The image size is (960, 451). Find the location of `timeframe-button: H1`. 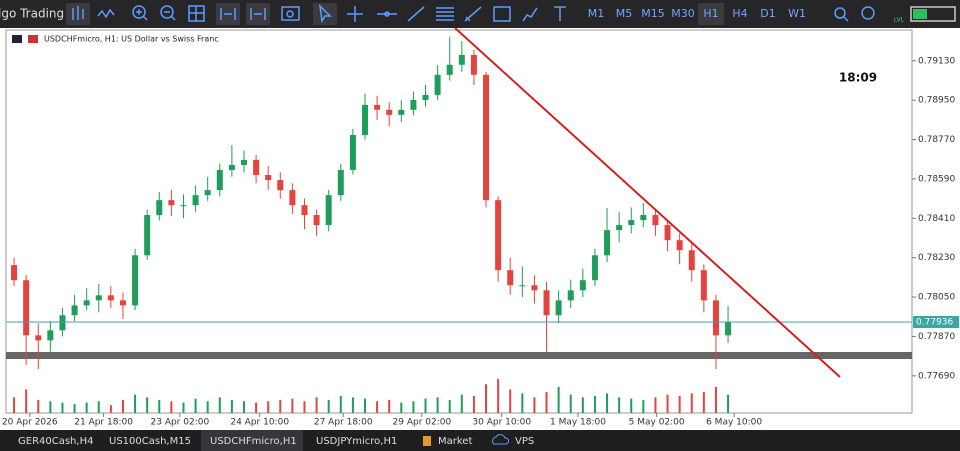

timeframe-button: H1 is located at coordinates (710, 13).